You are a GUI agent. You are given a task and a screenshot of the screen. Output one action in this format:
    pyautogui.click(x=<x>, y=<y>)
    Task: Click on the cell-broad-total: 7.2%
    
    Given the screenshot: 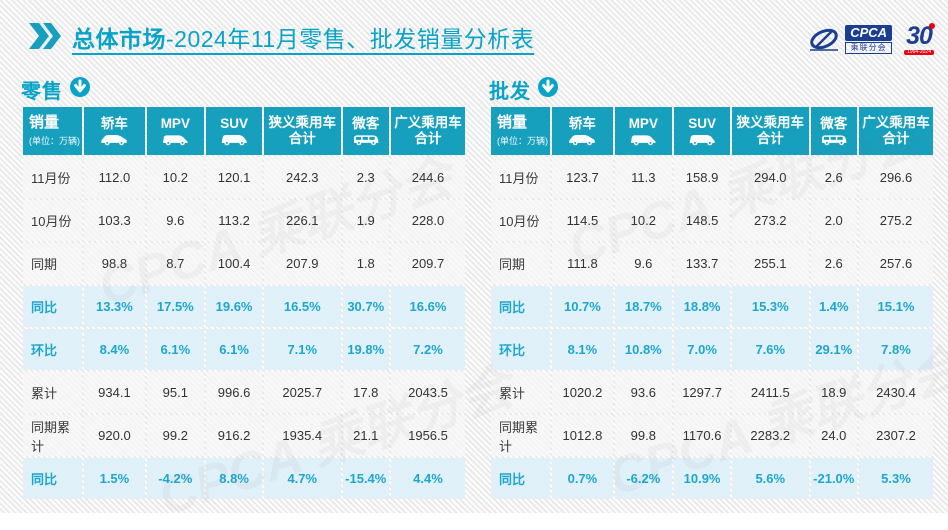 What is the action you would take?
    pyautogui.click(x=427, y=349)
    